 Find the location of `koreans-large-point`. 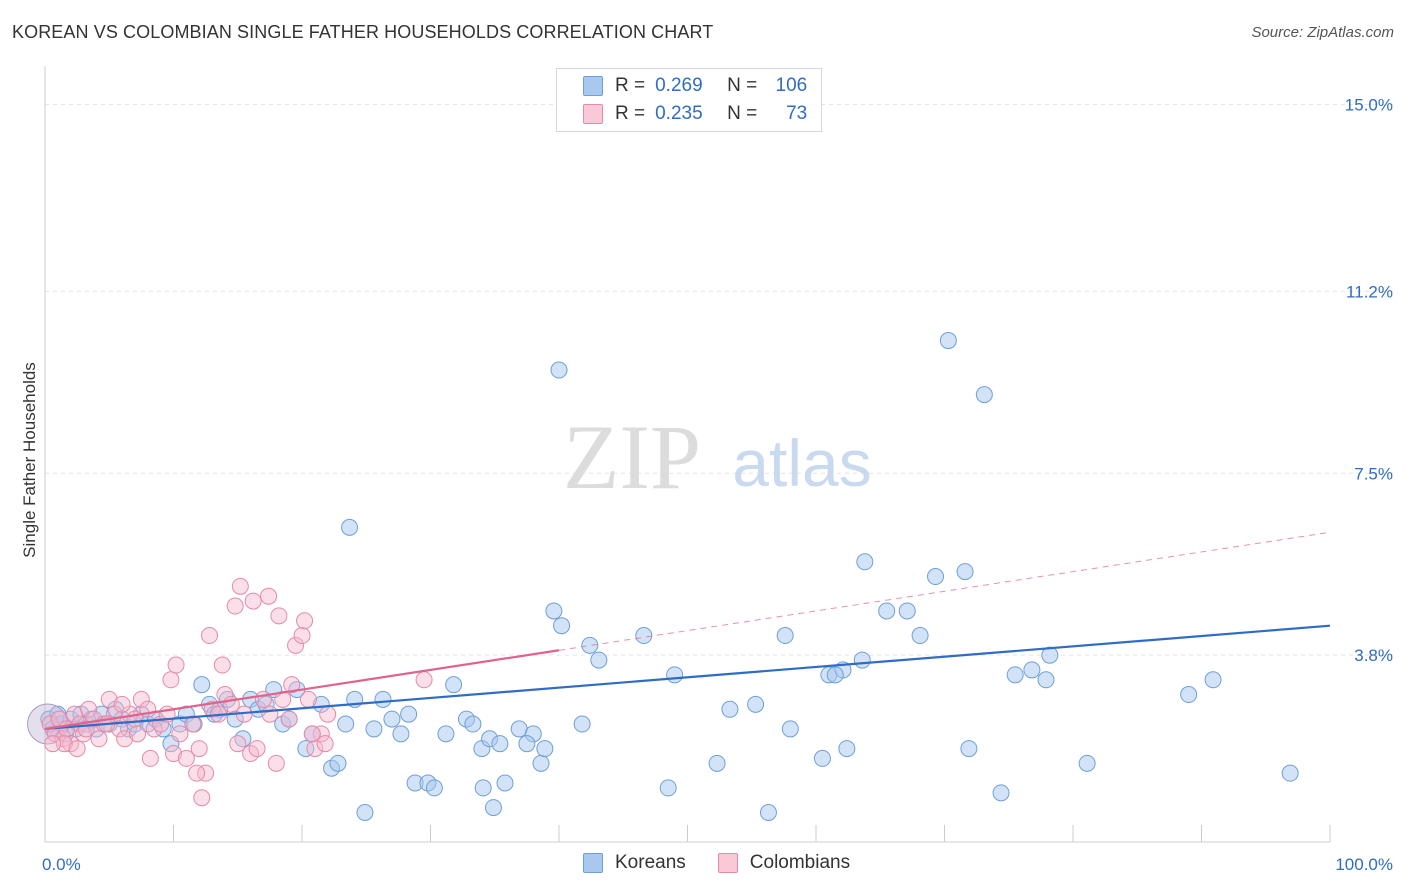

koreans-large-point is located at coordinates (48, 724).